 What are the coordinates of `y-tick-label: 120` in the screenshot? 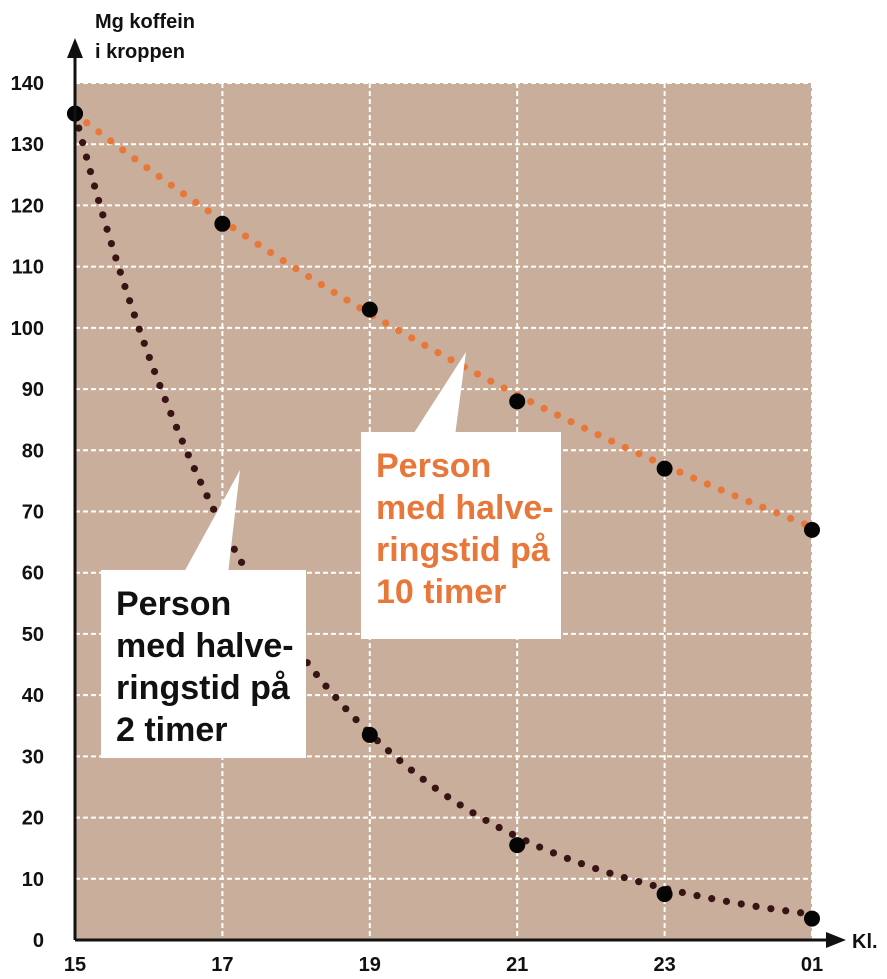 It's located at (27, 206).